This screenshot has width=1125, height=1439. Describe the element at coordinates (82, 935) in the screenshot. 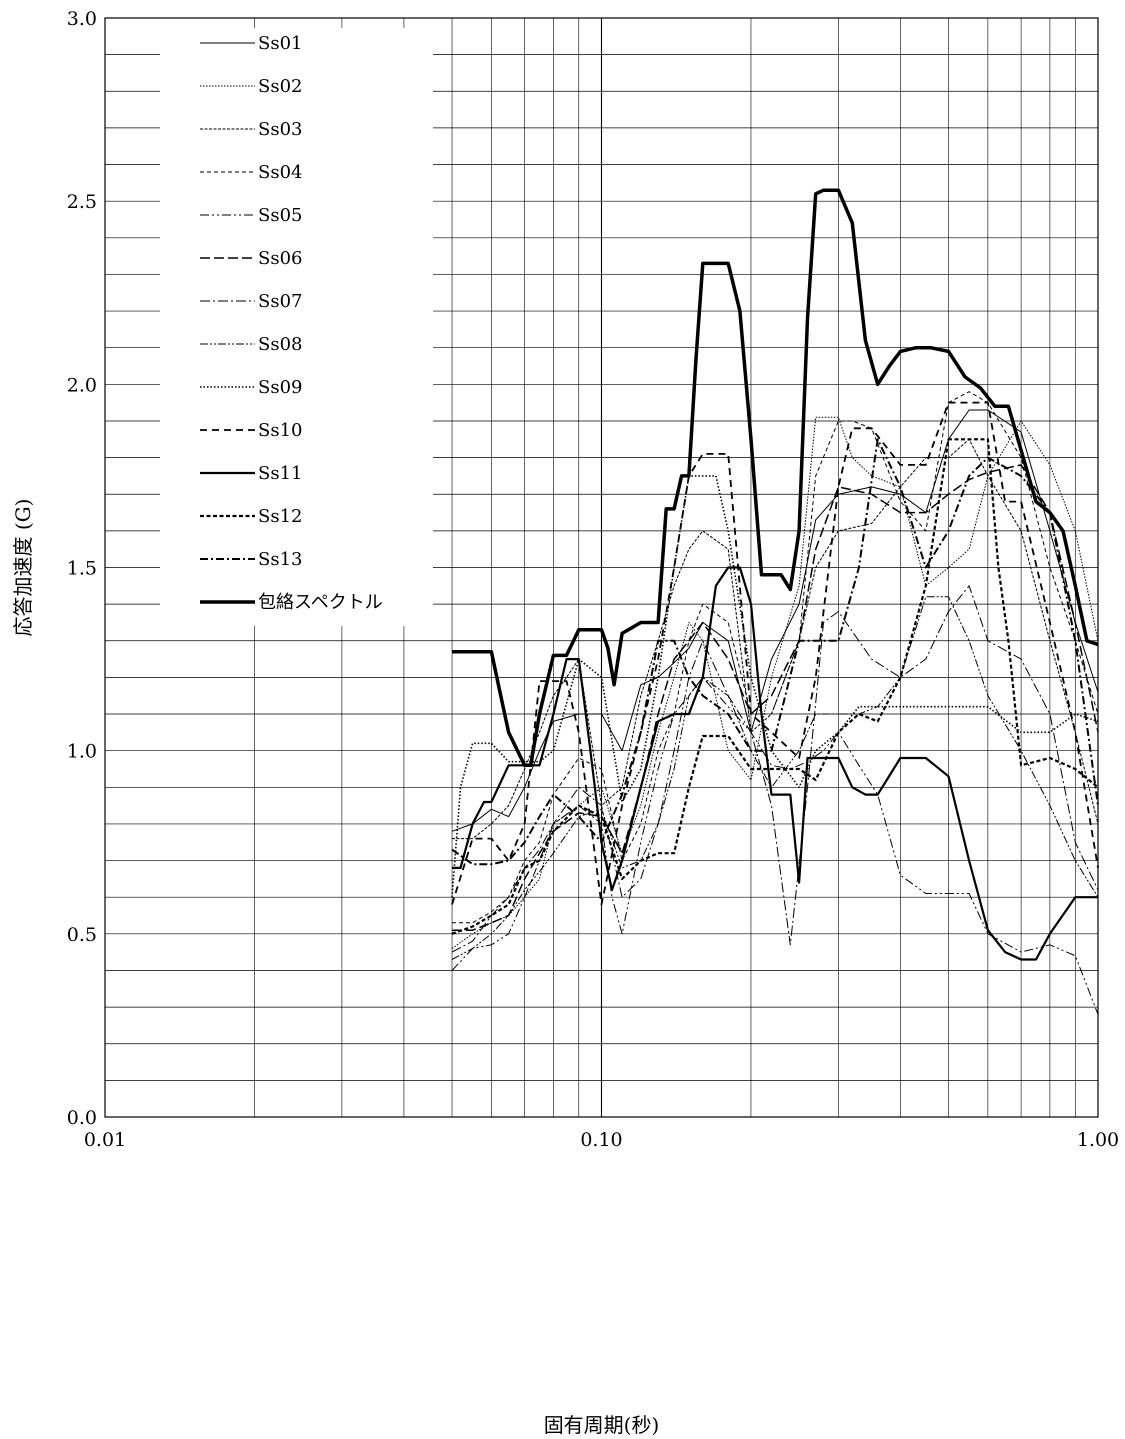

I see `y-tick-label: 0.5` at that location.